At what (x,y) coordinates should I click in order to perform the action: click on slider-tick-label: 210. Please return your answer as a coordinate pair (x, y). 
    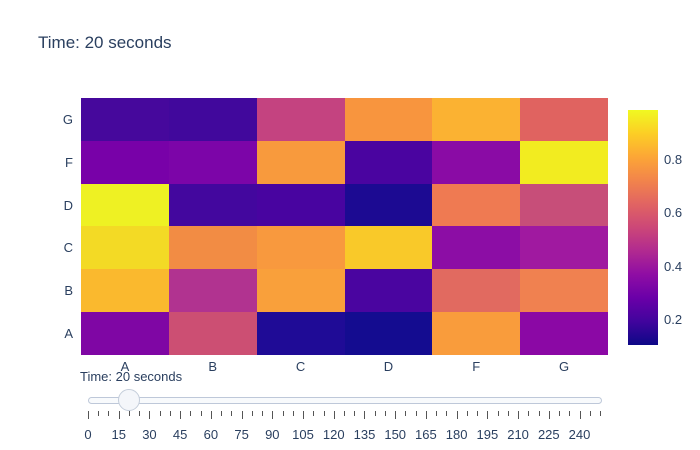
    Looking at the image, I should click on (518, 434).